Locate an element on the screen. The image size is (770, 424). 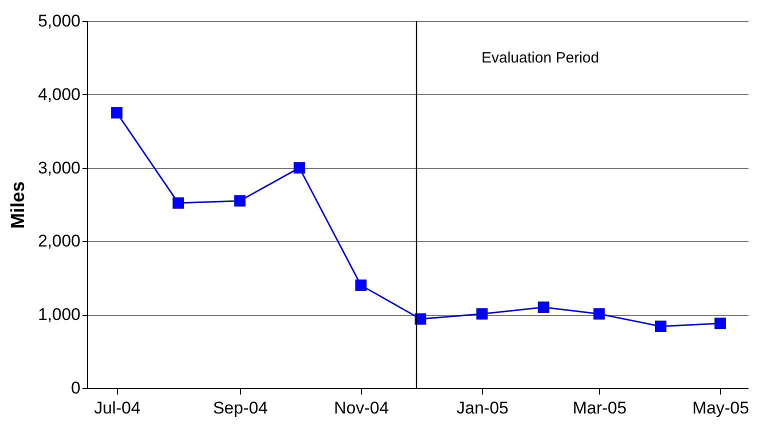
y-tick-label: 0 is located at coordinates (75, 388).